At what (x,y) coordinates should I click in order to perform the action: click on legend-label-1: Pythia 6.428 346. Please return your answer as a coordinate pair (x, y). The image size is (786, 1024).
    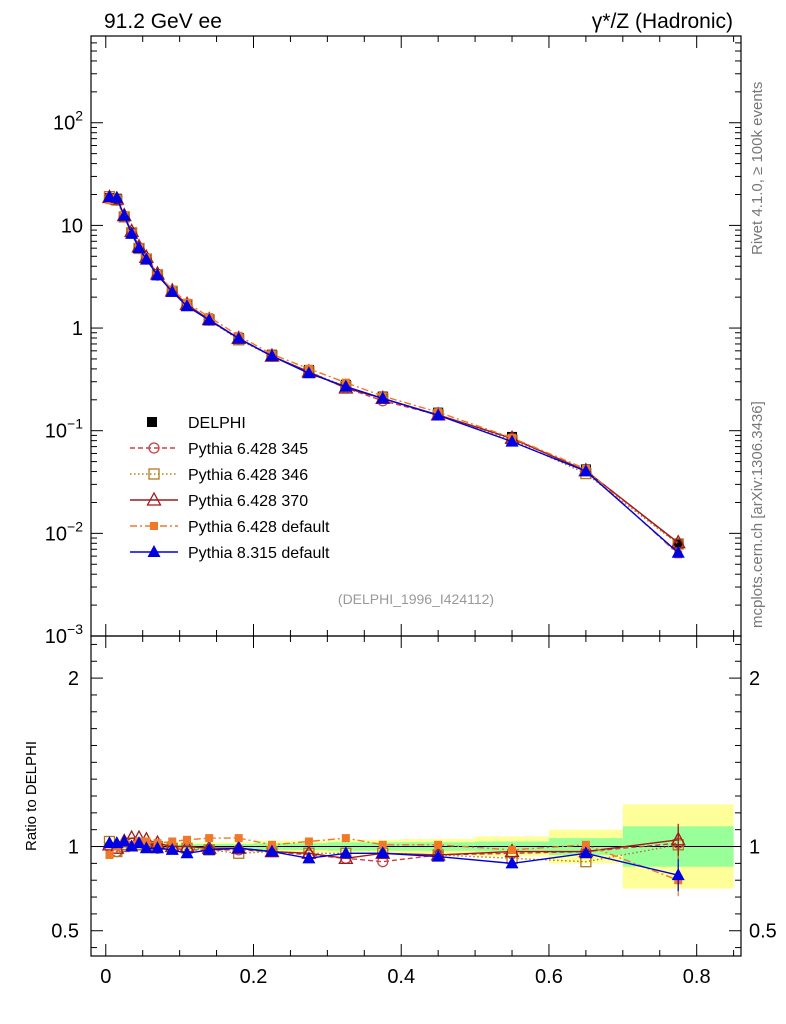
    Looking at the image, I should click on (248, 475).